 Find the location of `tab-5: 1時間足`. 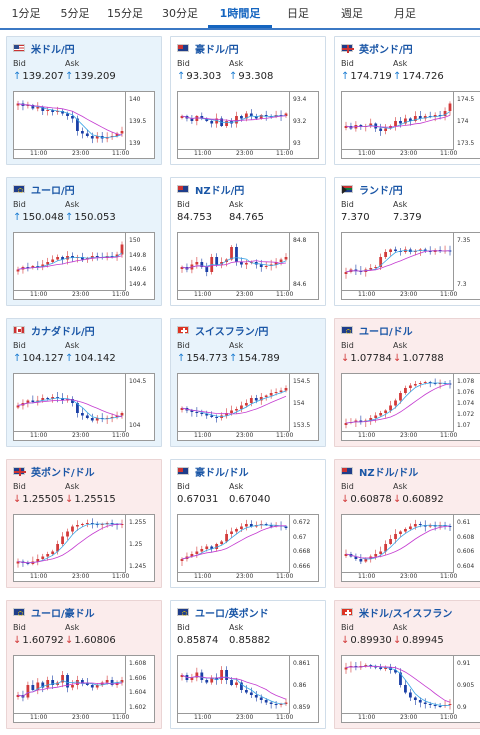

tab-5: 1時間足 is located at coordinates (240, 14).